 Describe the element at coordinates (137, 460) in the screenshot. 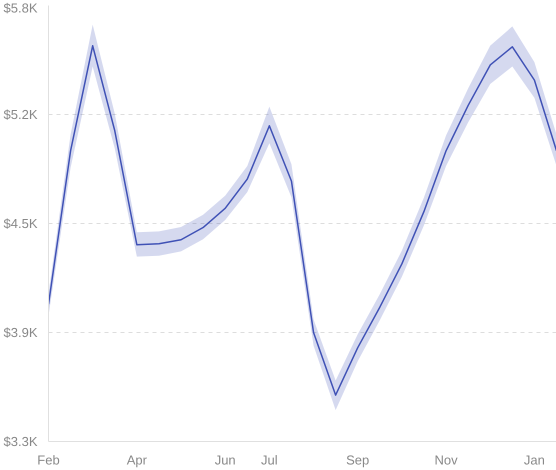

I see `x-tick-label: Apr` at that location.